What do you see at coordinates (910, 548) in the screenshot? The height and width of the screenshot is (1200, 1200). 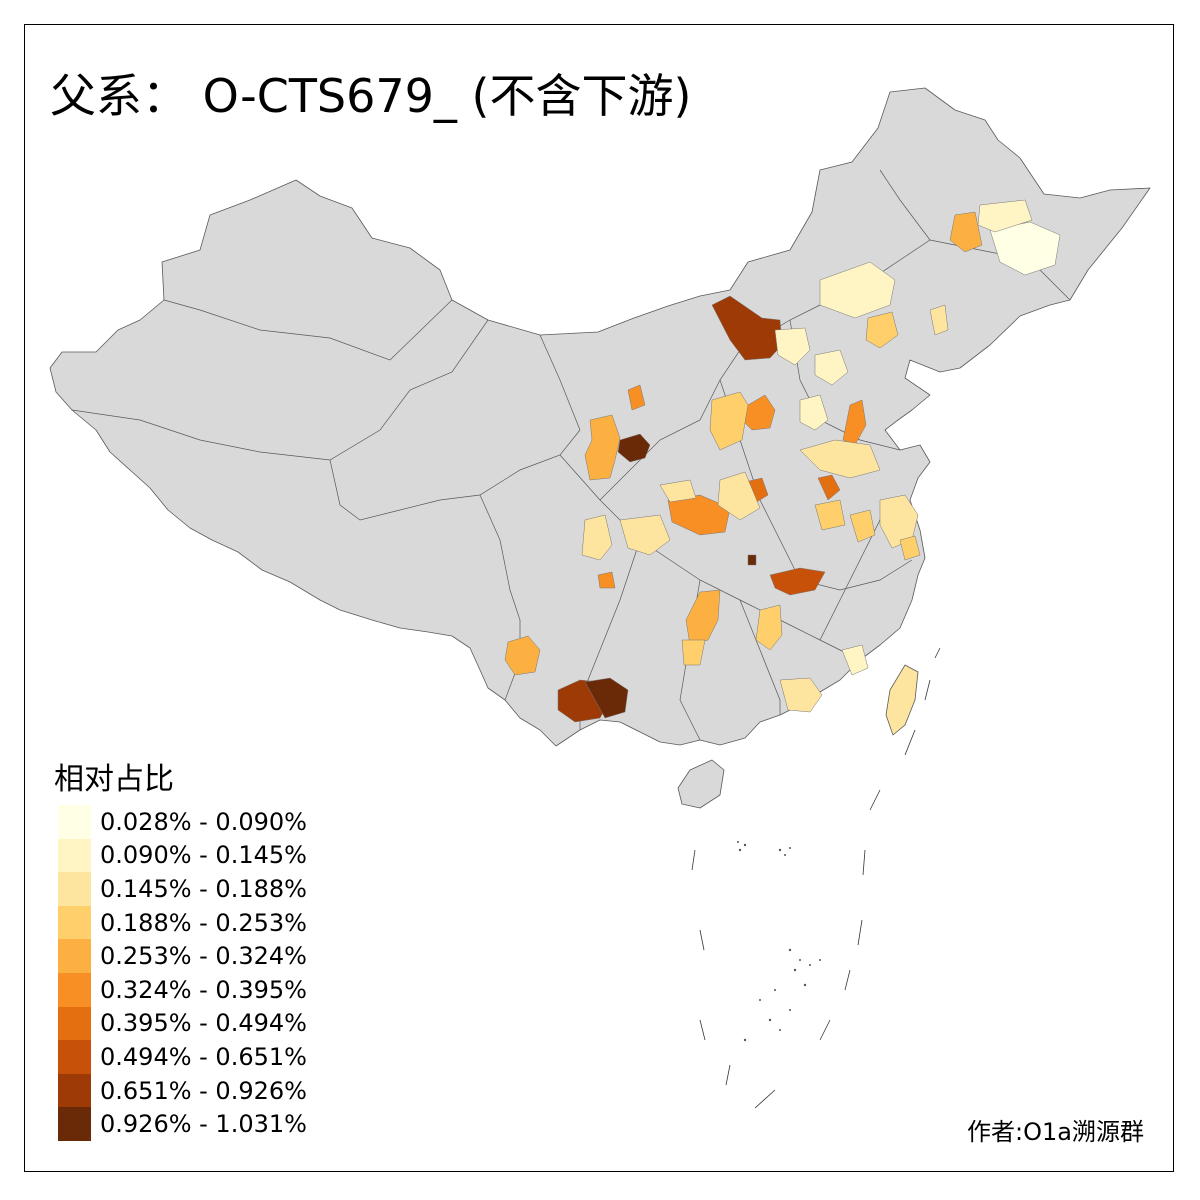 I see `region-zhejiang` at bounding box center [910, 548].